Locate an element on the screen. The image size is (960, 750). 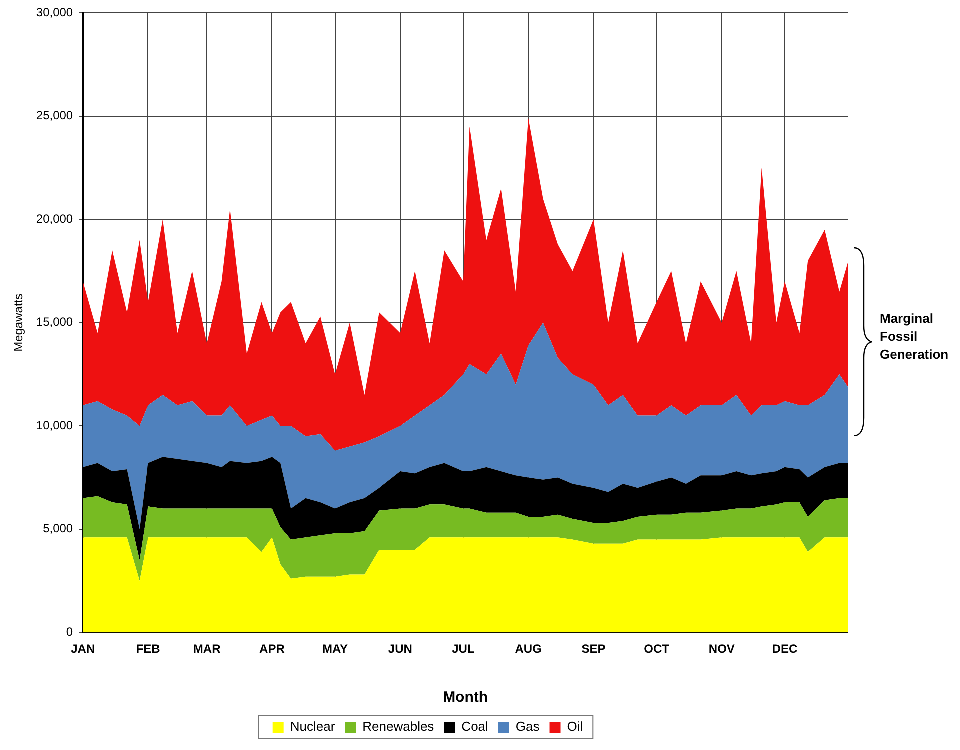
x-tick-label: AUG is located at coordinates (528, 649).